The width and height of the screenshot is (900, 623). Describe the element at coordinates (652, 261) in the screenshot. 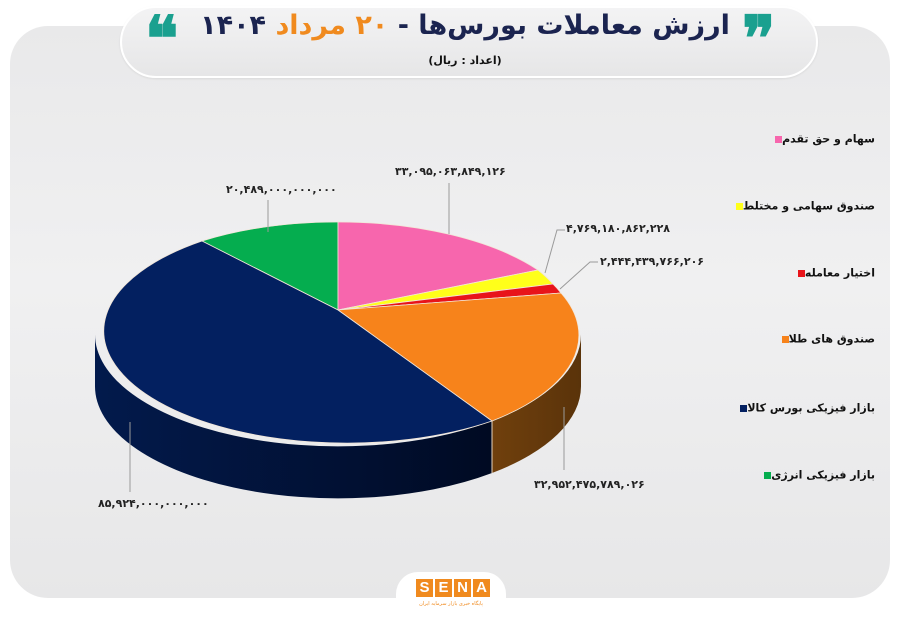

I see `label-options: ۲,۴۴۴,۴۳۹,۷۶۶,۲۰۶` at that location.